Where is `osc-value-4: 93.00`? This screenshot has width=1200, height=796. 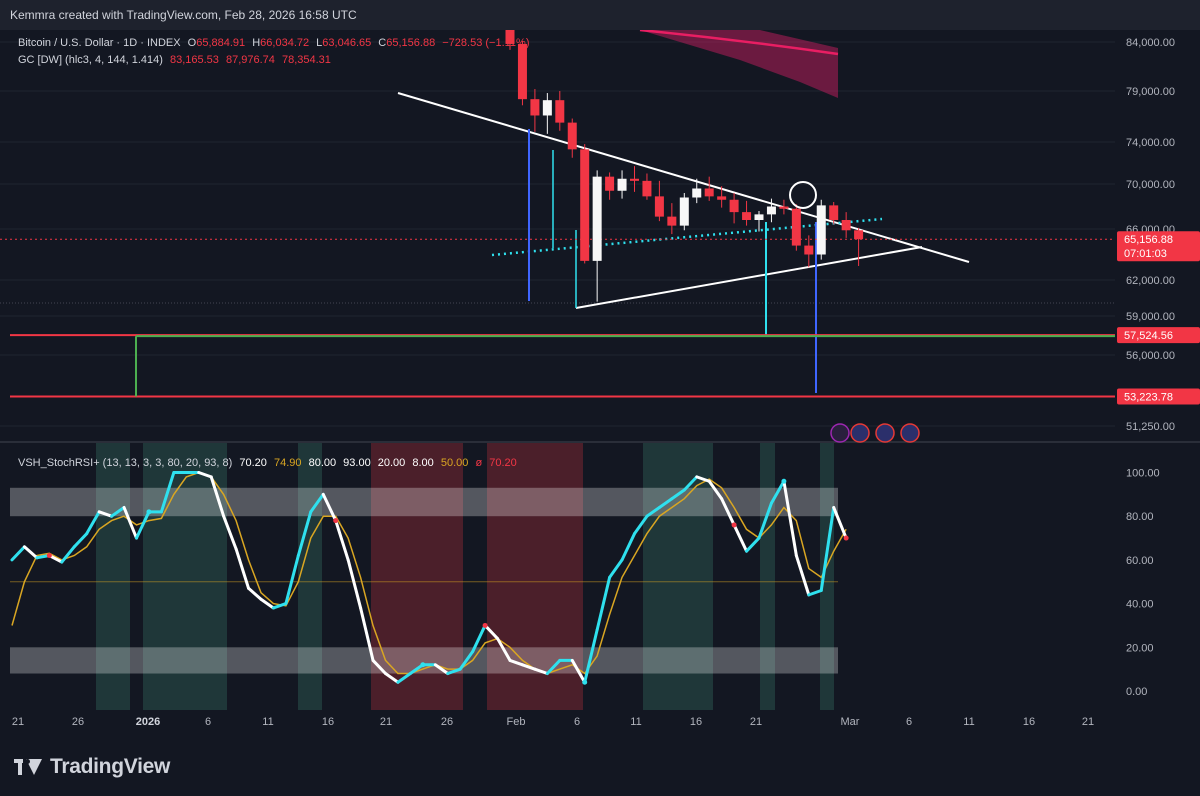
osc-value-4: 93.00 is located at coordinates (357, 463).